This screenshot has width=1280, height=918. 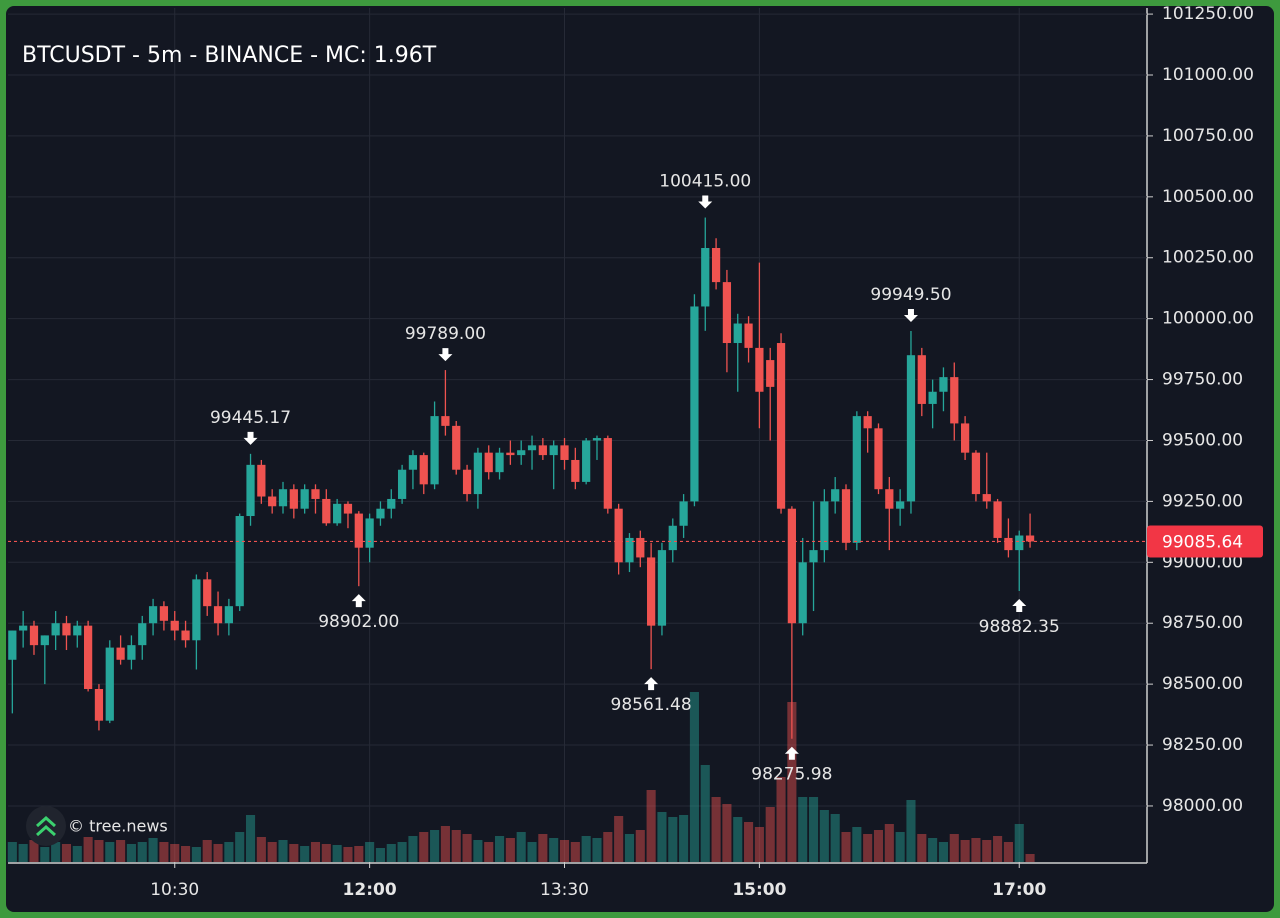 I want to click on y-tick-label: 98500.00, so click(x=1202, y=684).